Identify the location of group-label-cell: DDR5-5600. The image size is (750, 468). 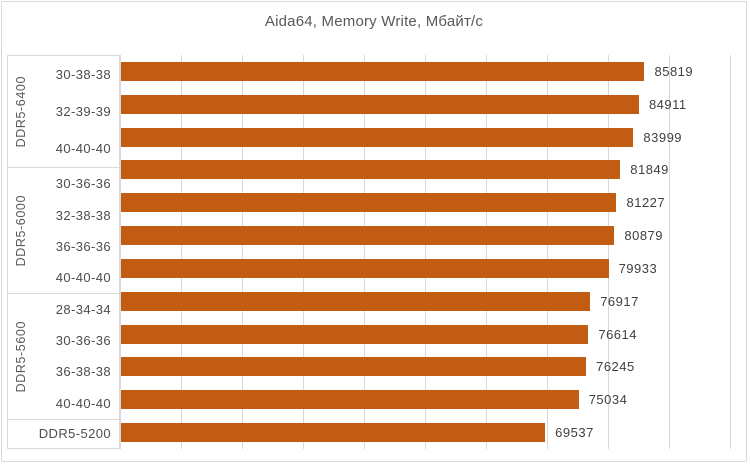
(21, 356).